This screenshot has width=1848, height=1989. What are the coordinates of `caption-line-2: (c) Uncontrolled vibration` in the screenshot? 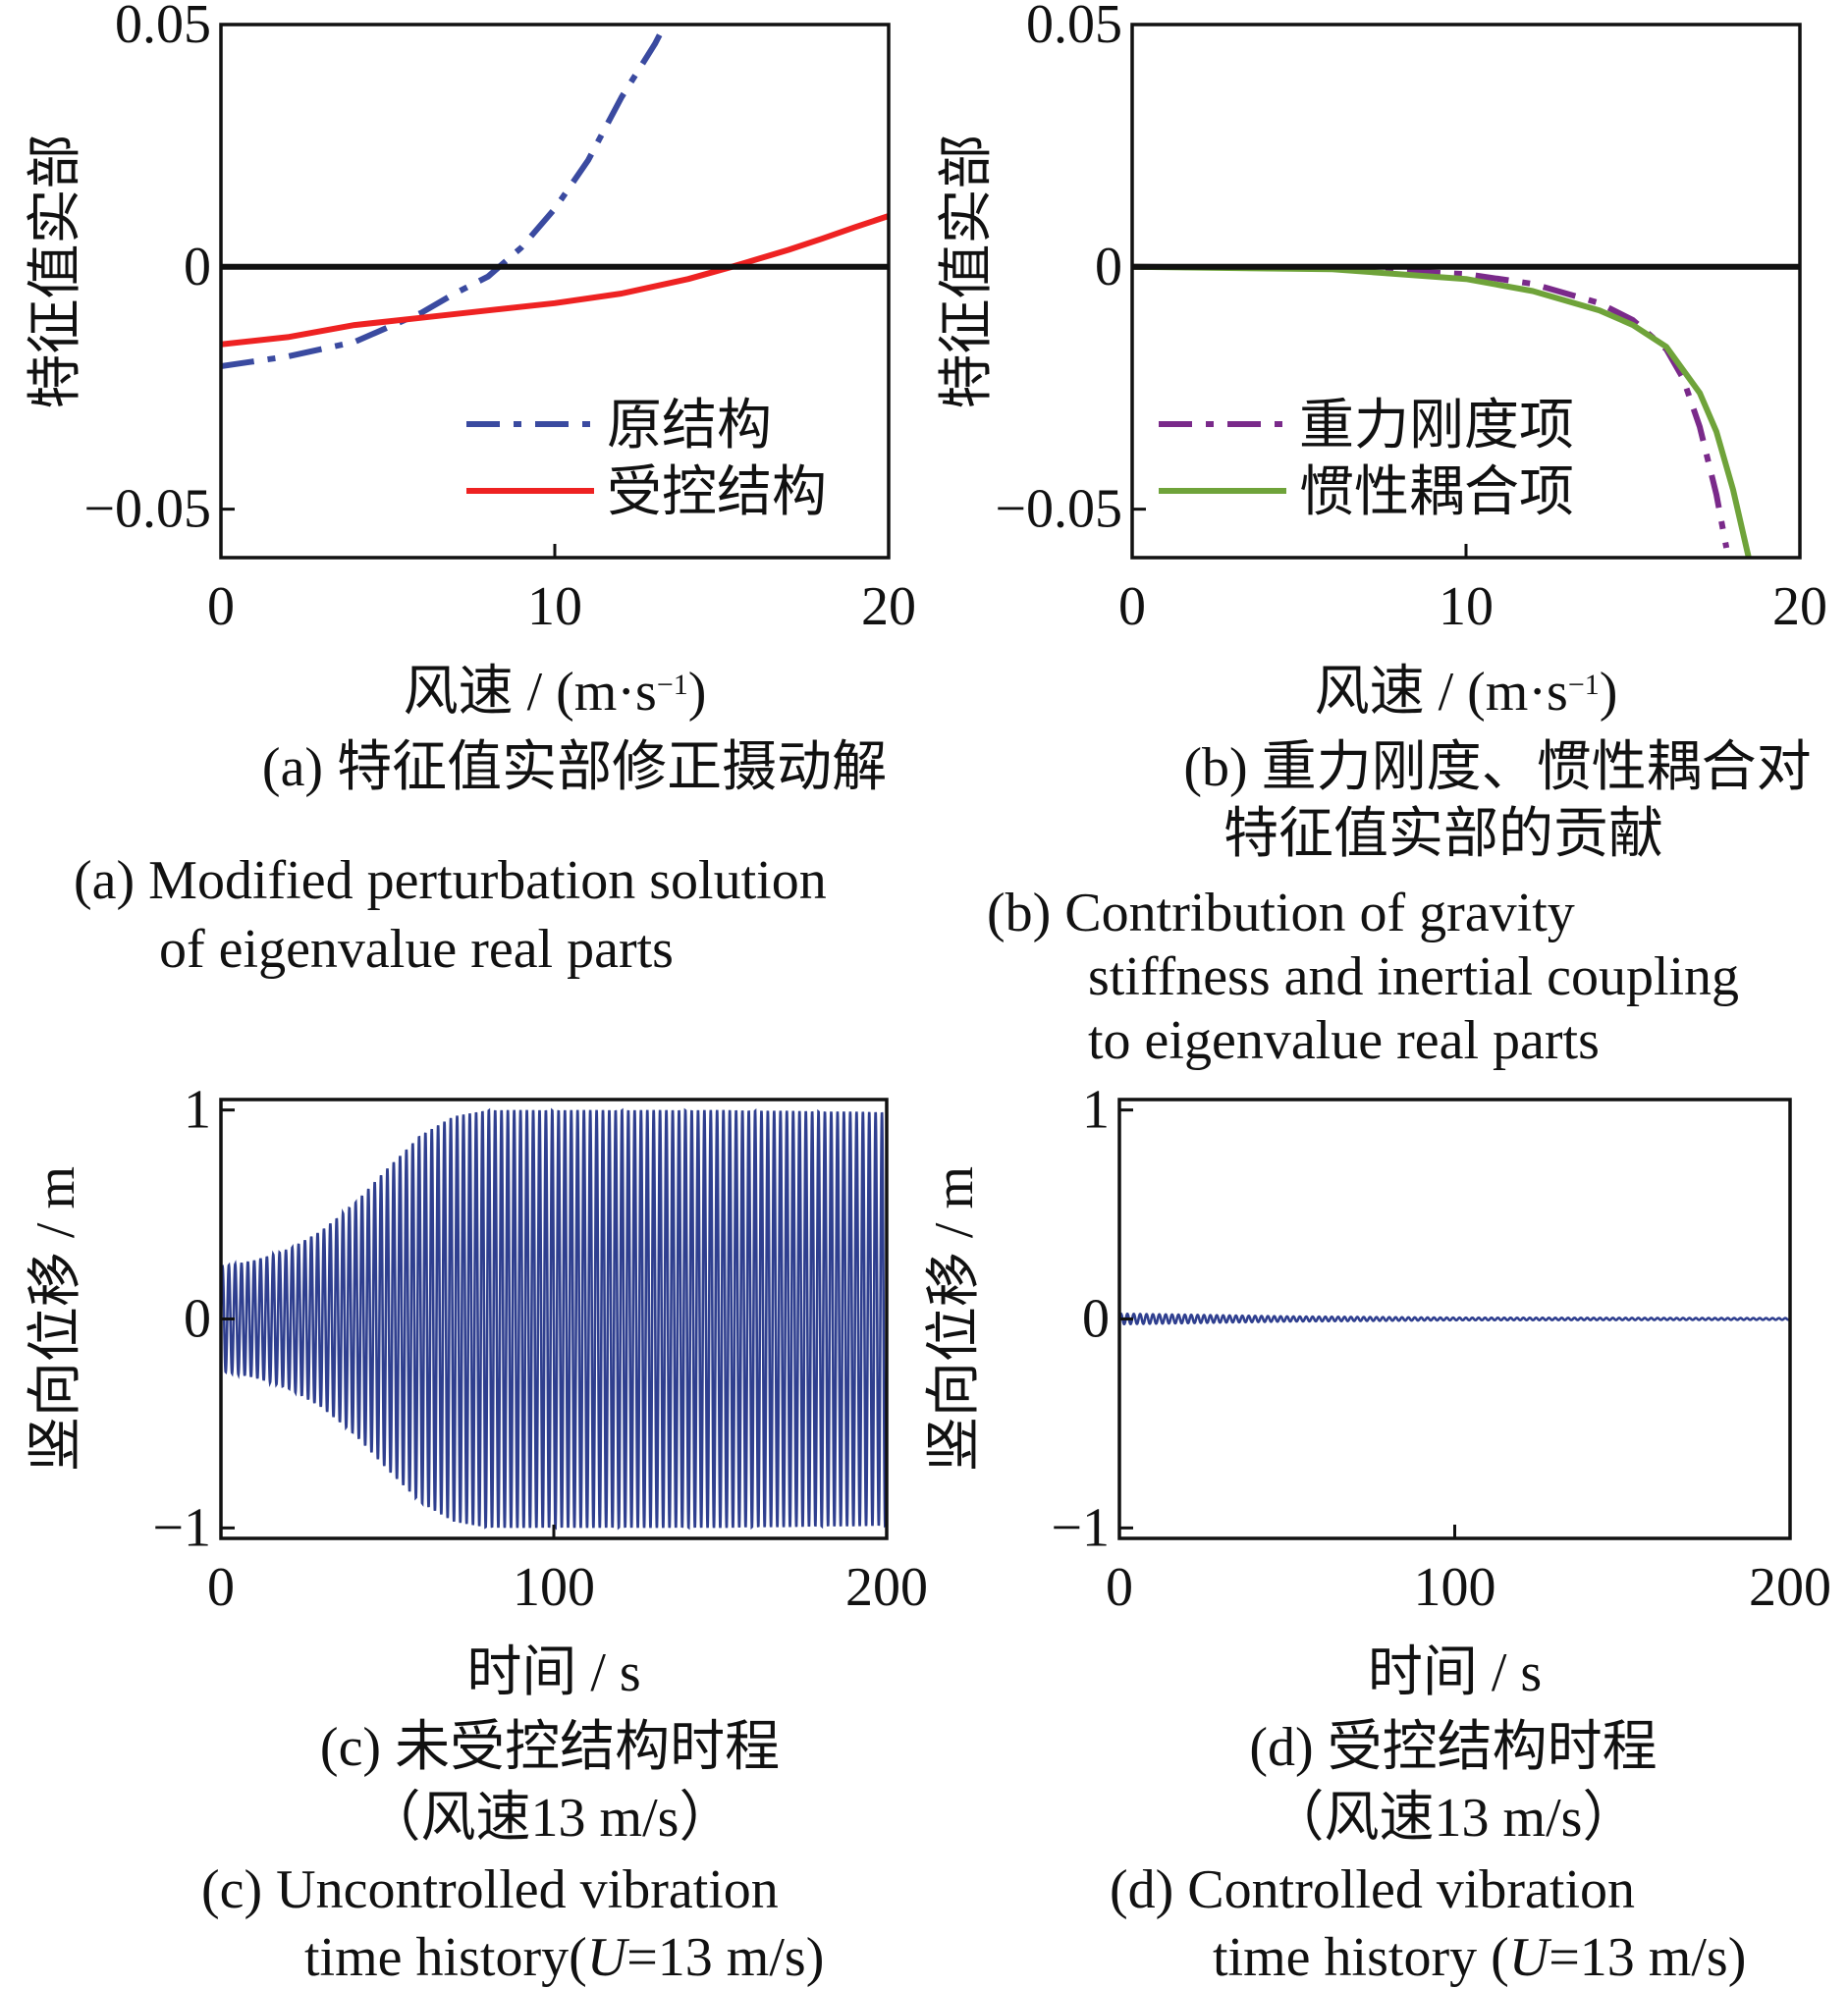 It's located at (490, 1889).